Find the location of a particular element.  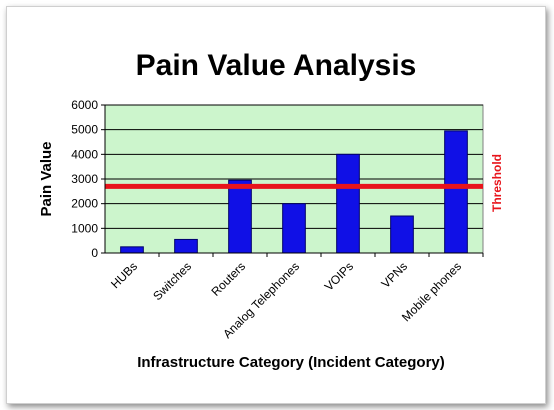

y-tick-label: 2000 is located at coordinates (84, 204).